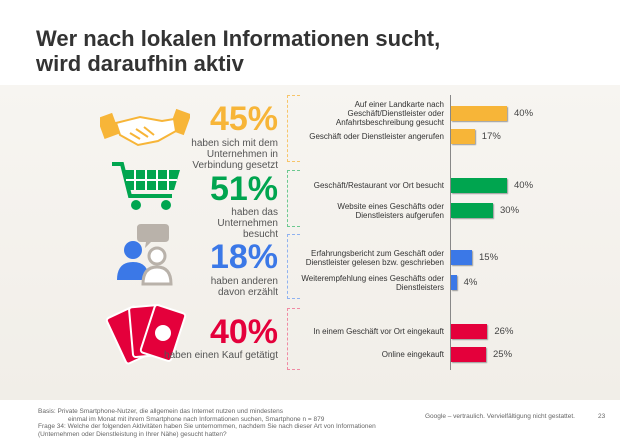 The height and width of the screenshot is (438, 620). Describe the element at coordinates (293, 198) in the screenshot. I see `bracket-visit` at that location.